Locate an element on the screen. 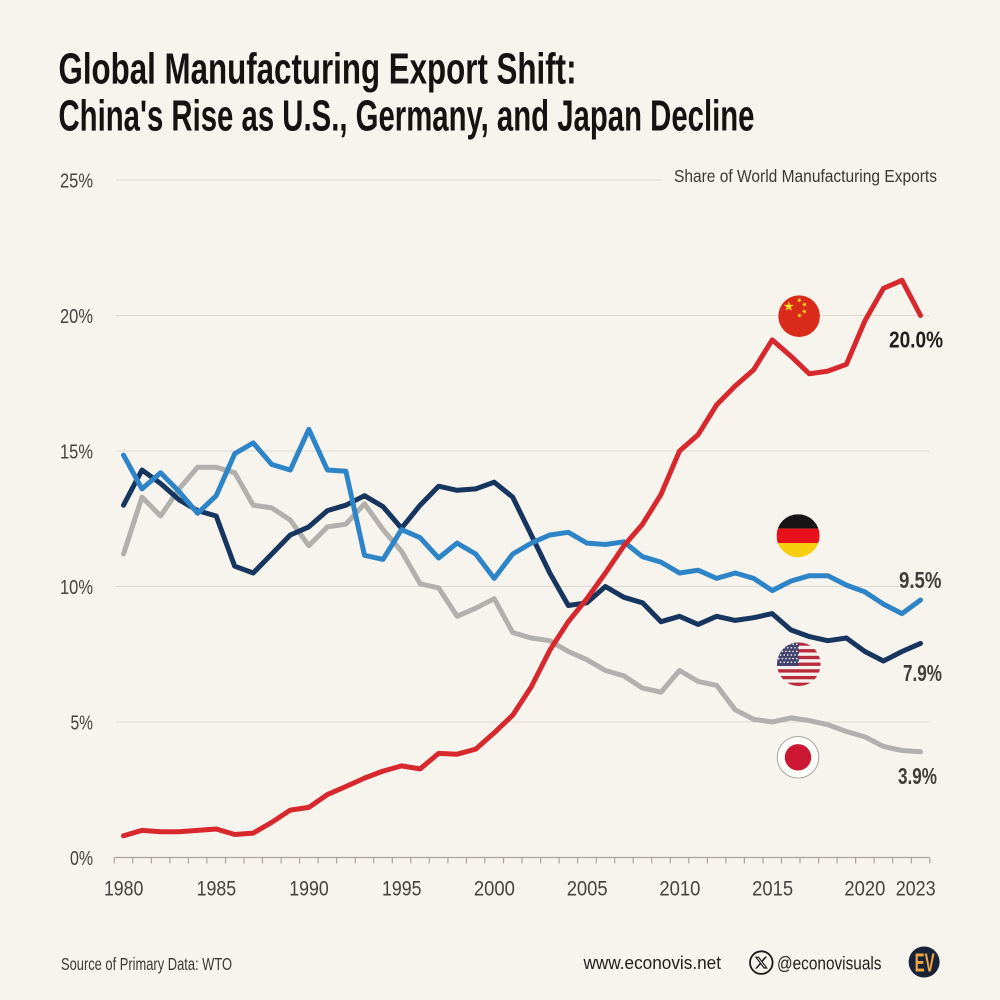 The width and height of the screenshot is (1000, 1000). svg-text: 2010 is located at coordinates (679, 889).